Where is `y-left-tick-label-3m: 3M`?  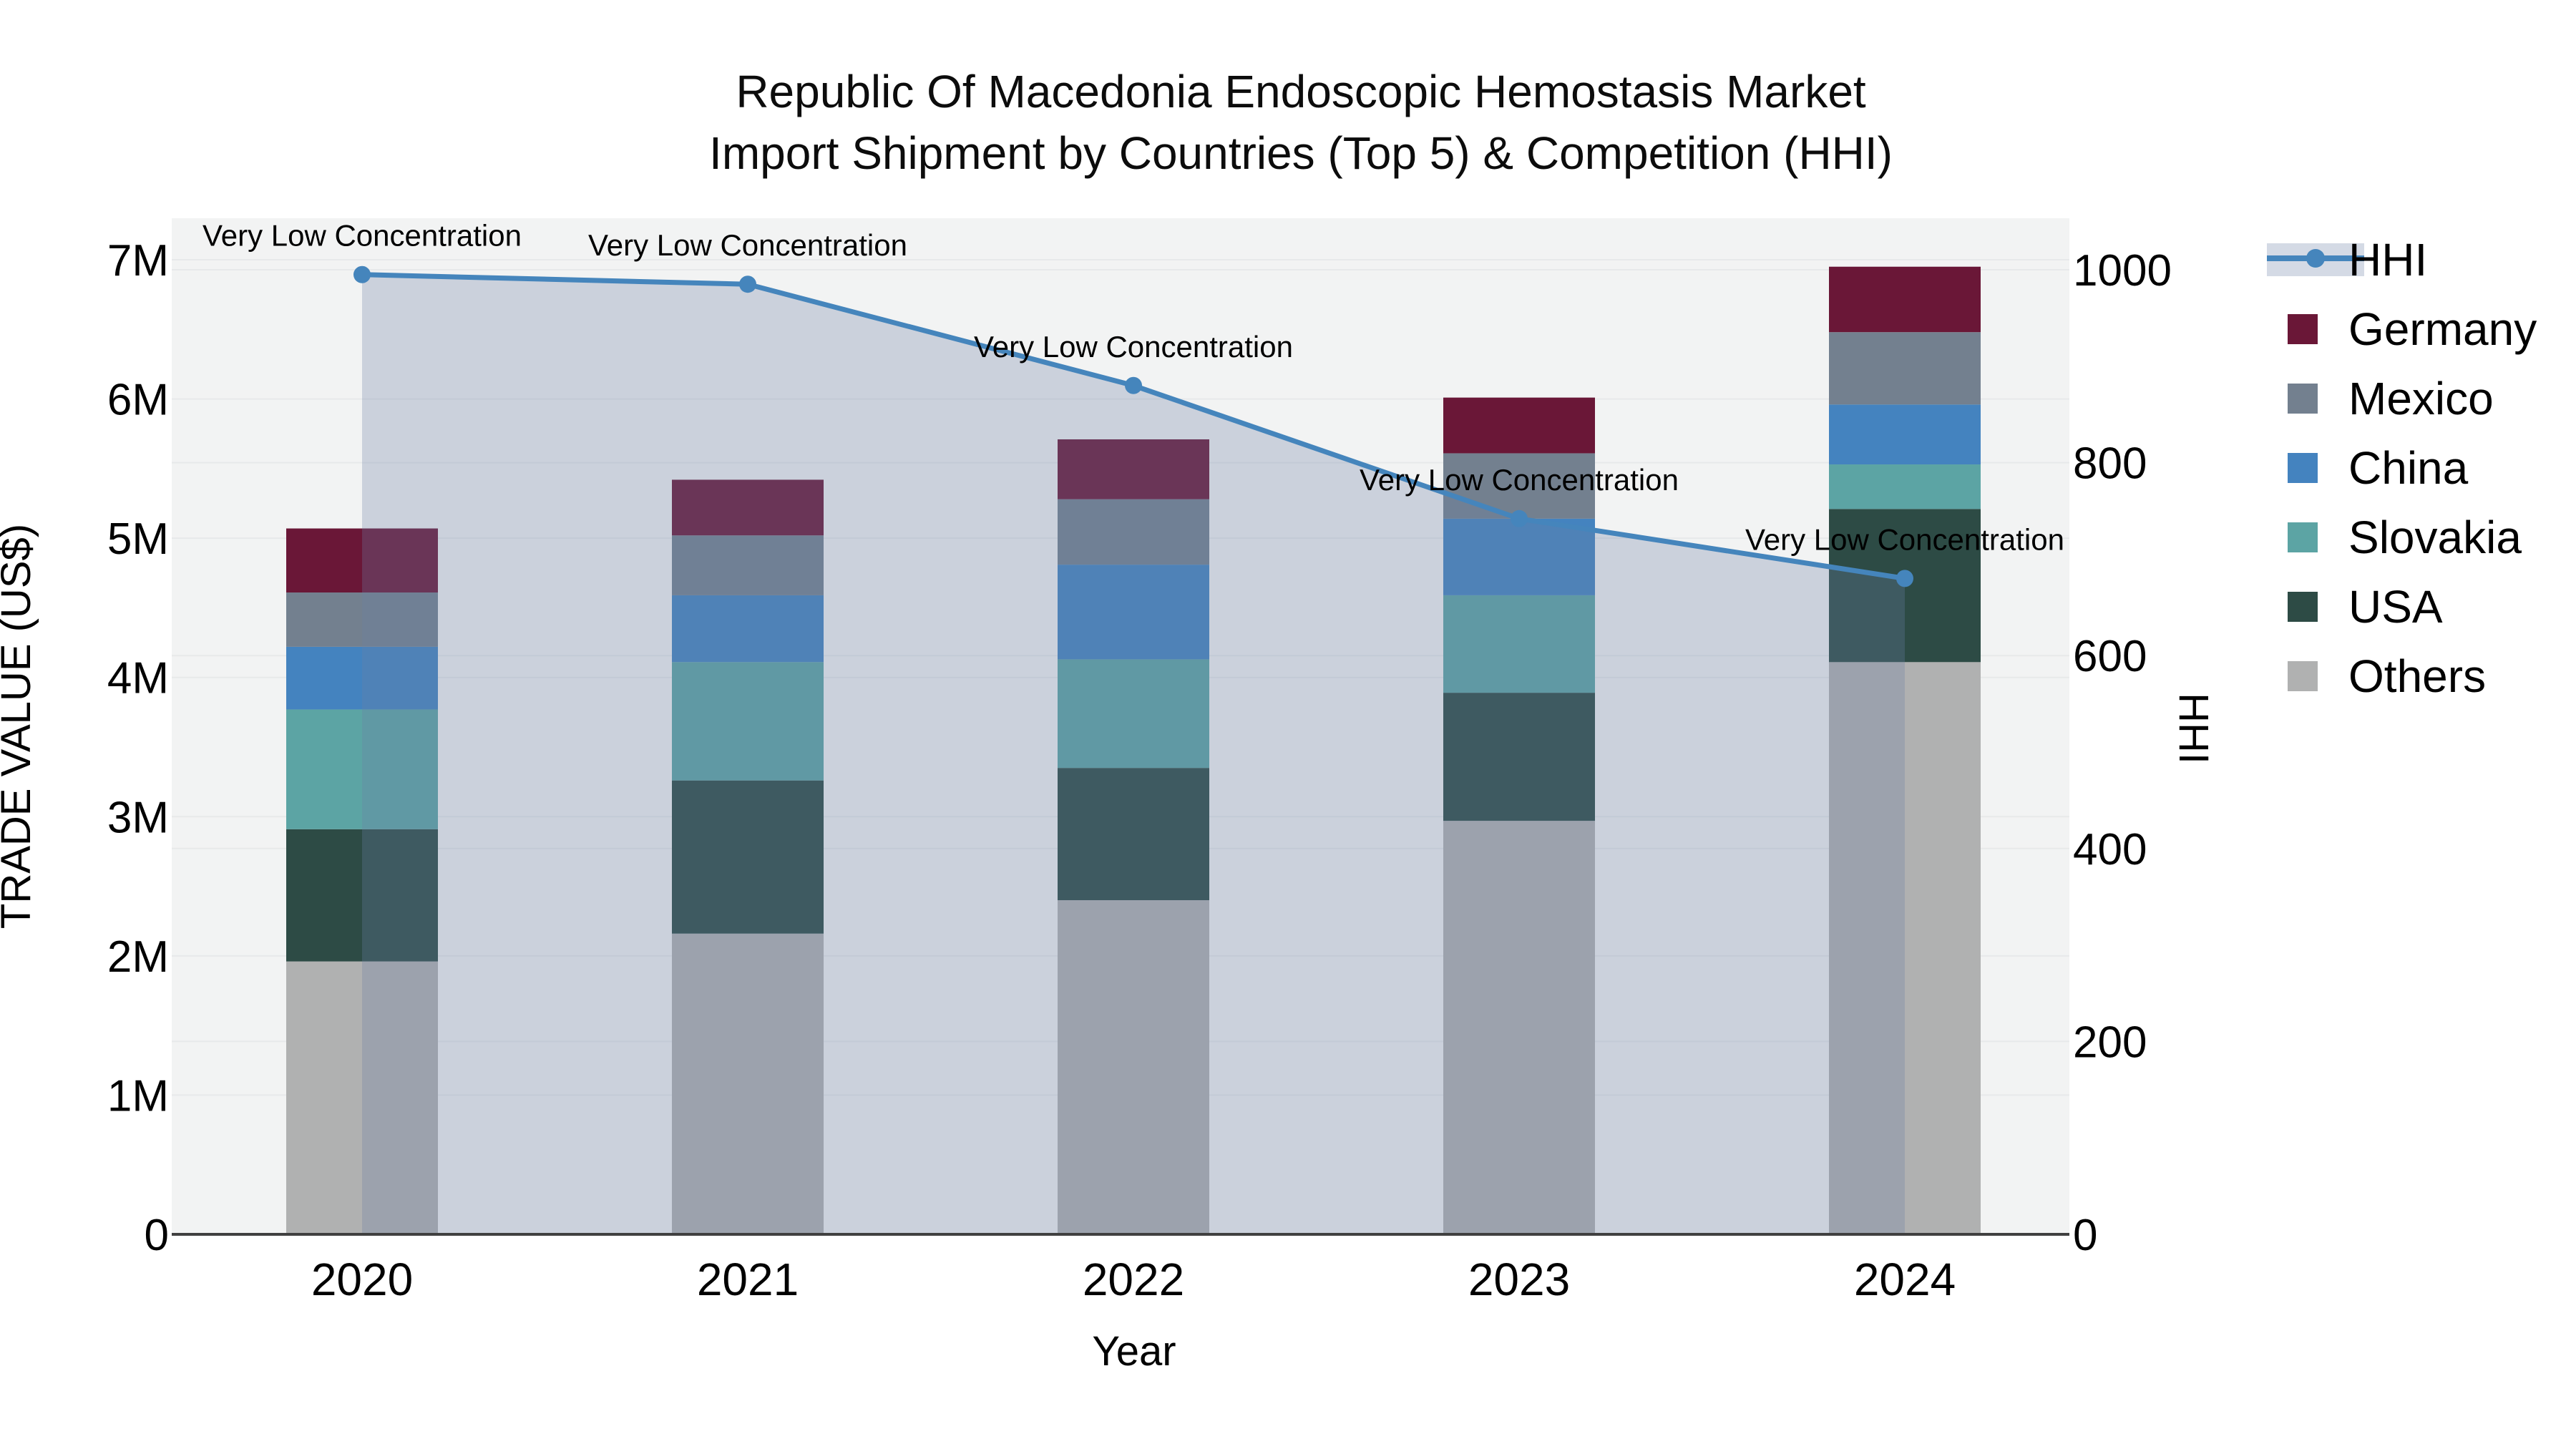 y-left-tick-label-3m: 3M is located at coordinates (138, 817).